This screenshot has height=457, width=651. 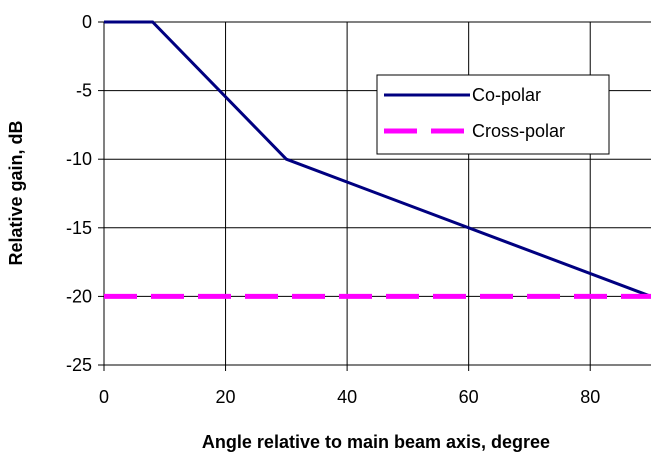 I want to click on x-tick-label: 20, so click(x=226, y=397).